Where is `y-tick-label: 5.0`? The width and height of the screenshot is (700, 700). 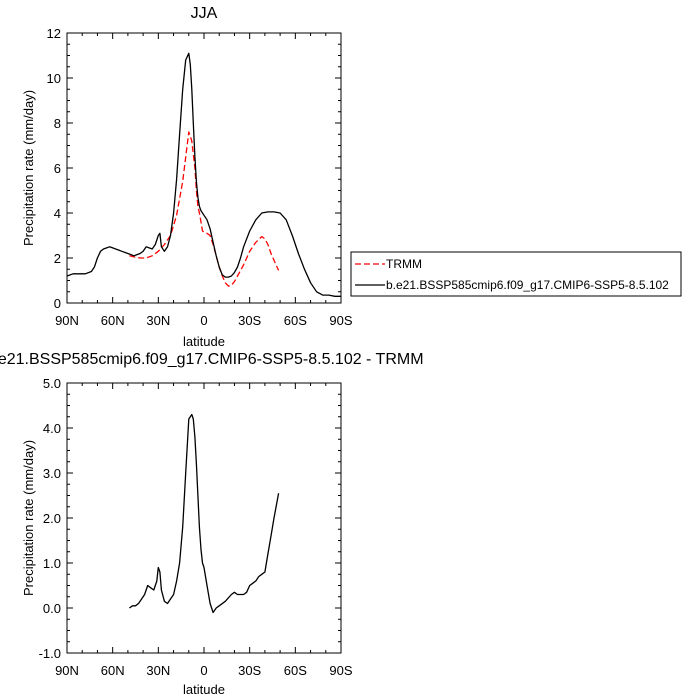 y-tick-label: 5.0 is located at coordinates (52, 383).